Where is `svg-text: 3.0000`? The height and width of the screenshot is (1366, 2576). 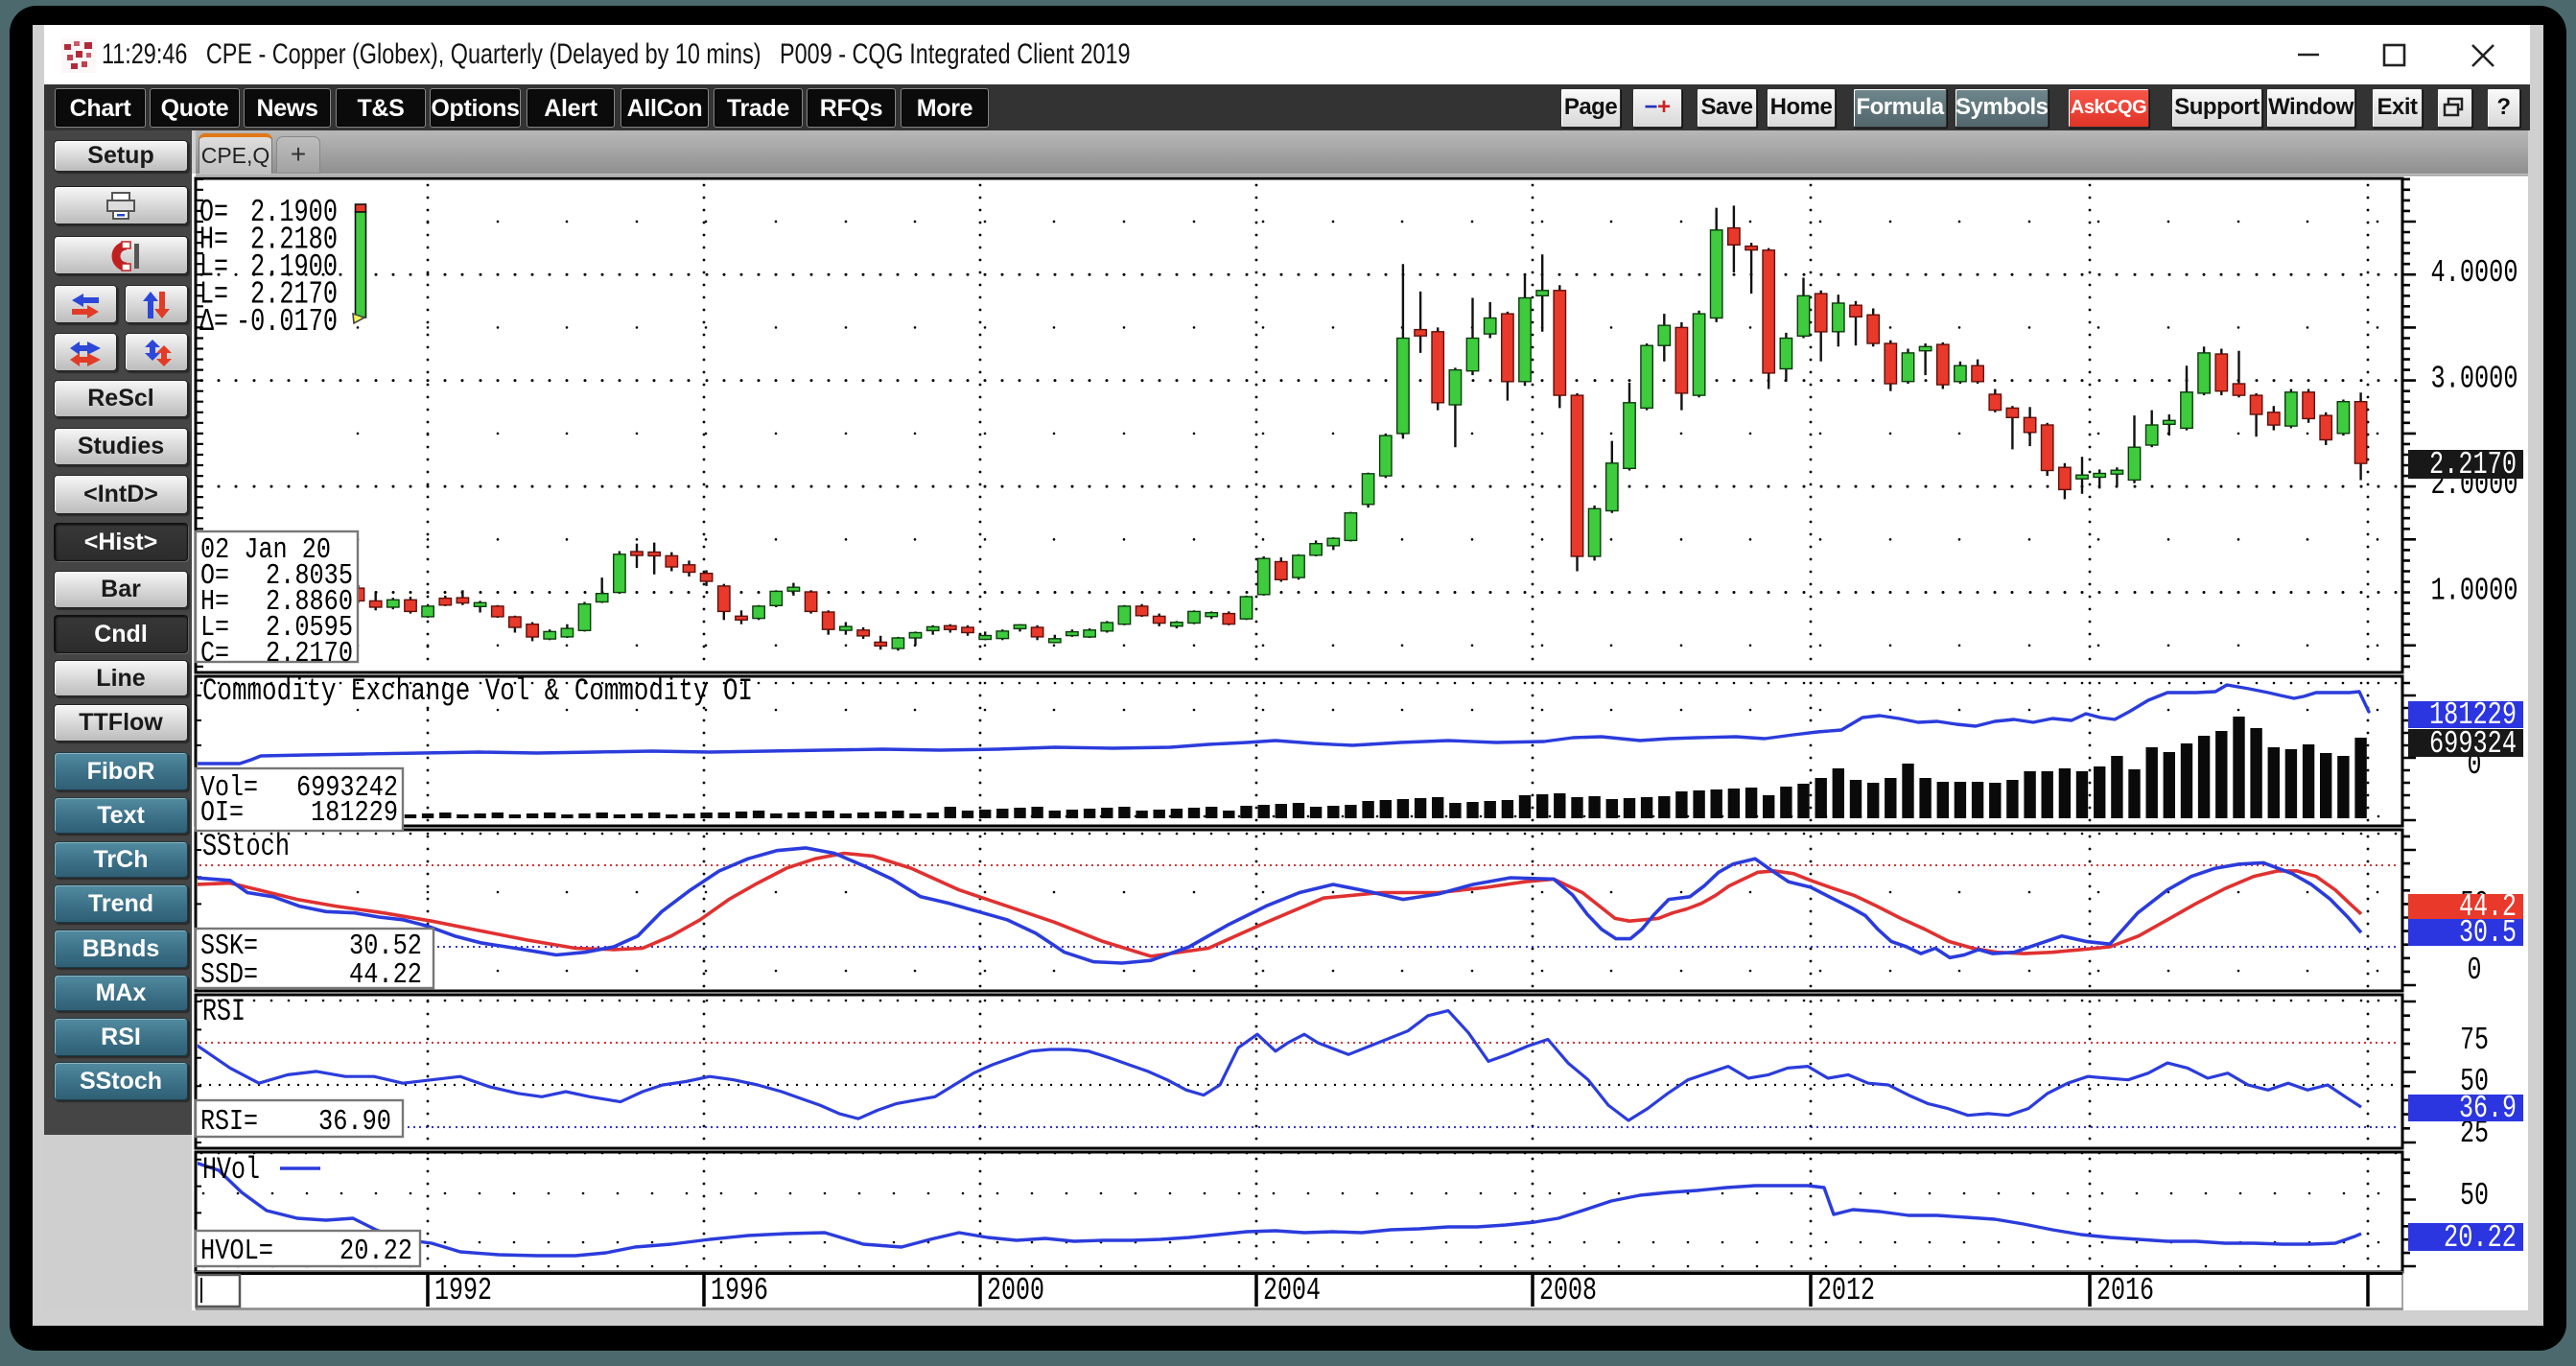
svg-text: 3.0000 is located at coordinates (2474, 379).